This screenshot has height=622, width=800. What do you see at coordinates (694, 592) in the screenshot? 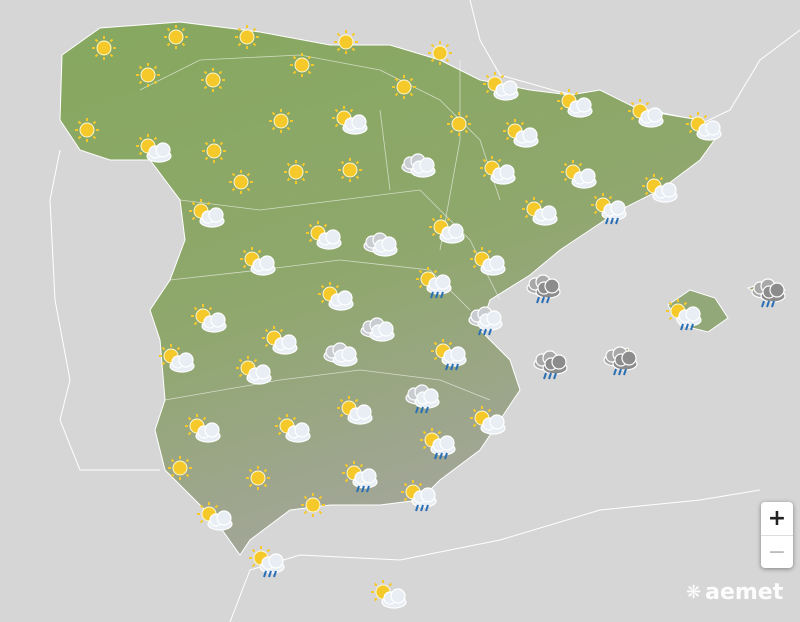
I see `aemet-logo-icon: ❋` at bounding box center [694, 592].